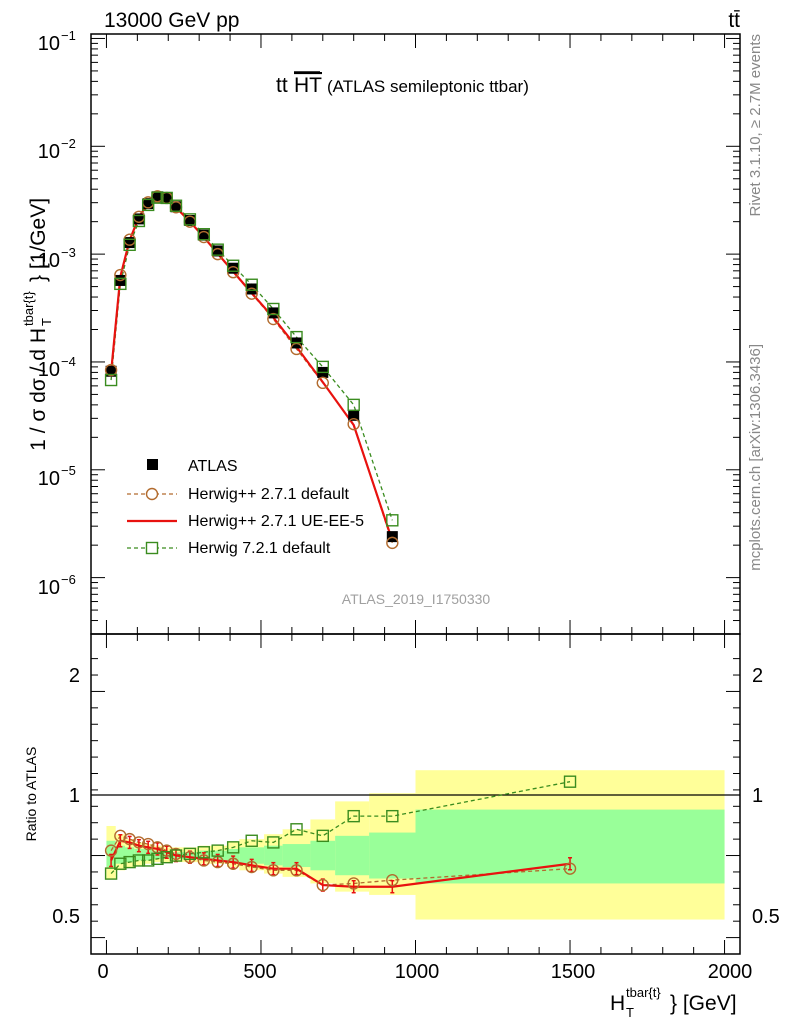 This screenshot has height=1024, width=786. I want to click on legend-label: Herwig++ 2.7.1 UE-EE-5, so click(276, 521).